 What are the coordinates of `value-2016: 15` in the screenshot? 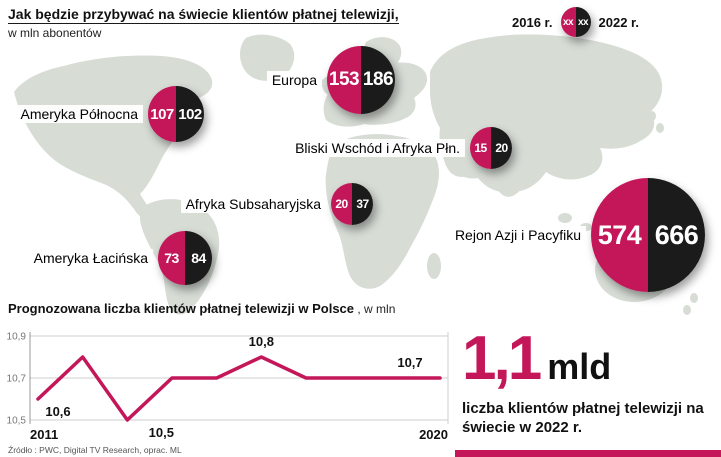 It's located at (480, 148).